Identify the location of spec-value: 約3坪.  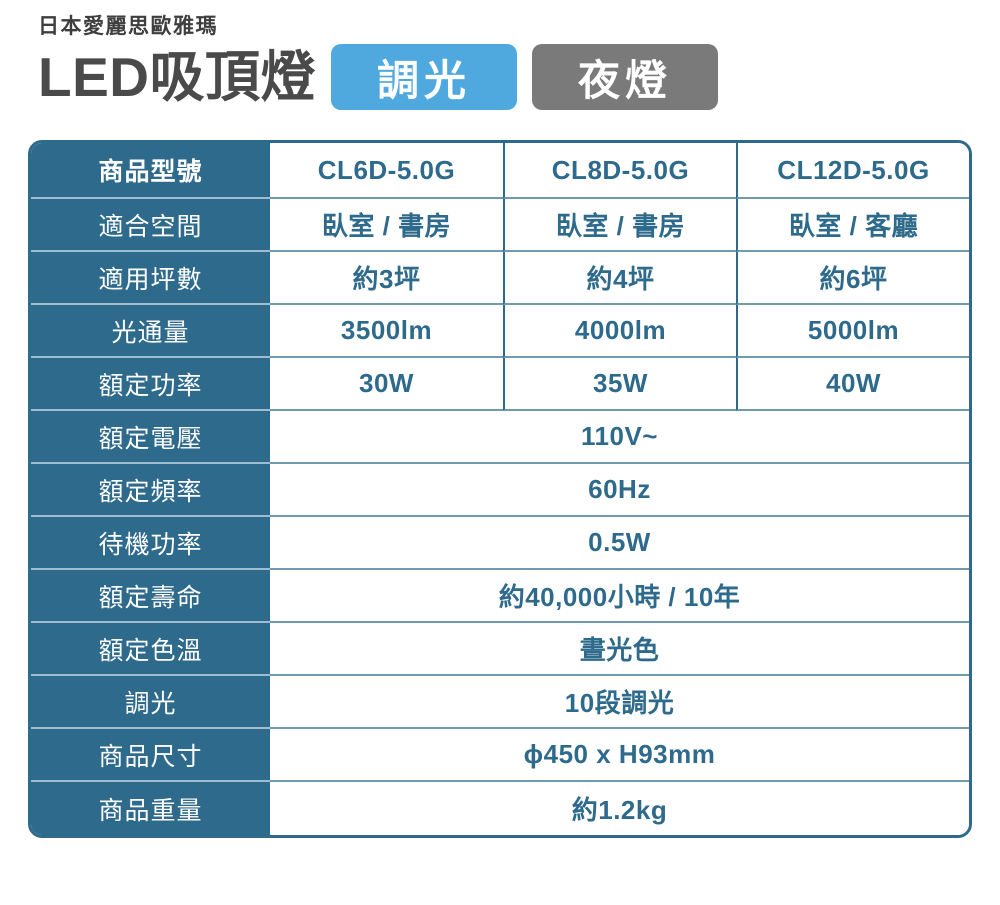
(386, 279).